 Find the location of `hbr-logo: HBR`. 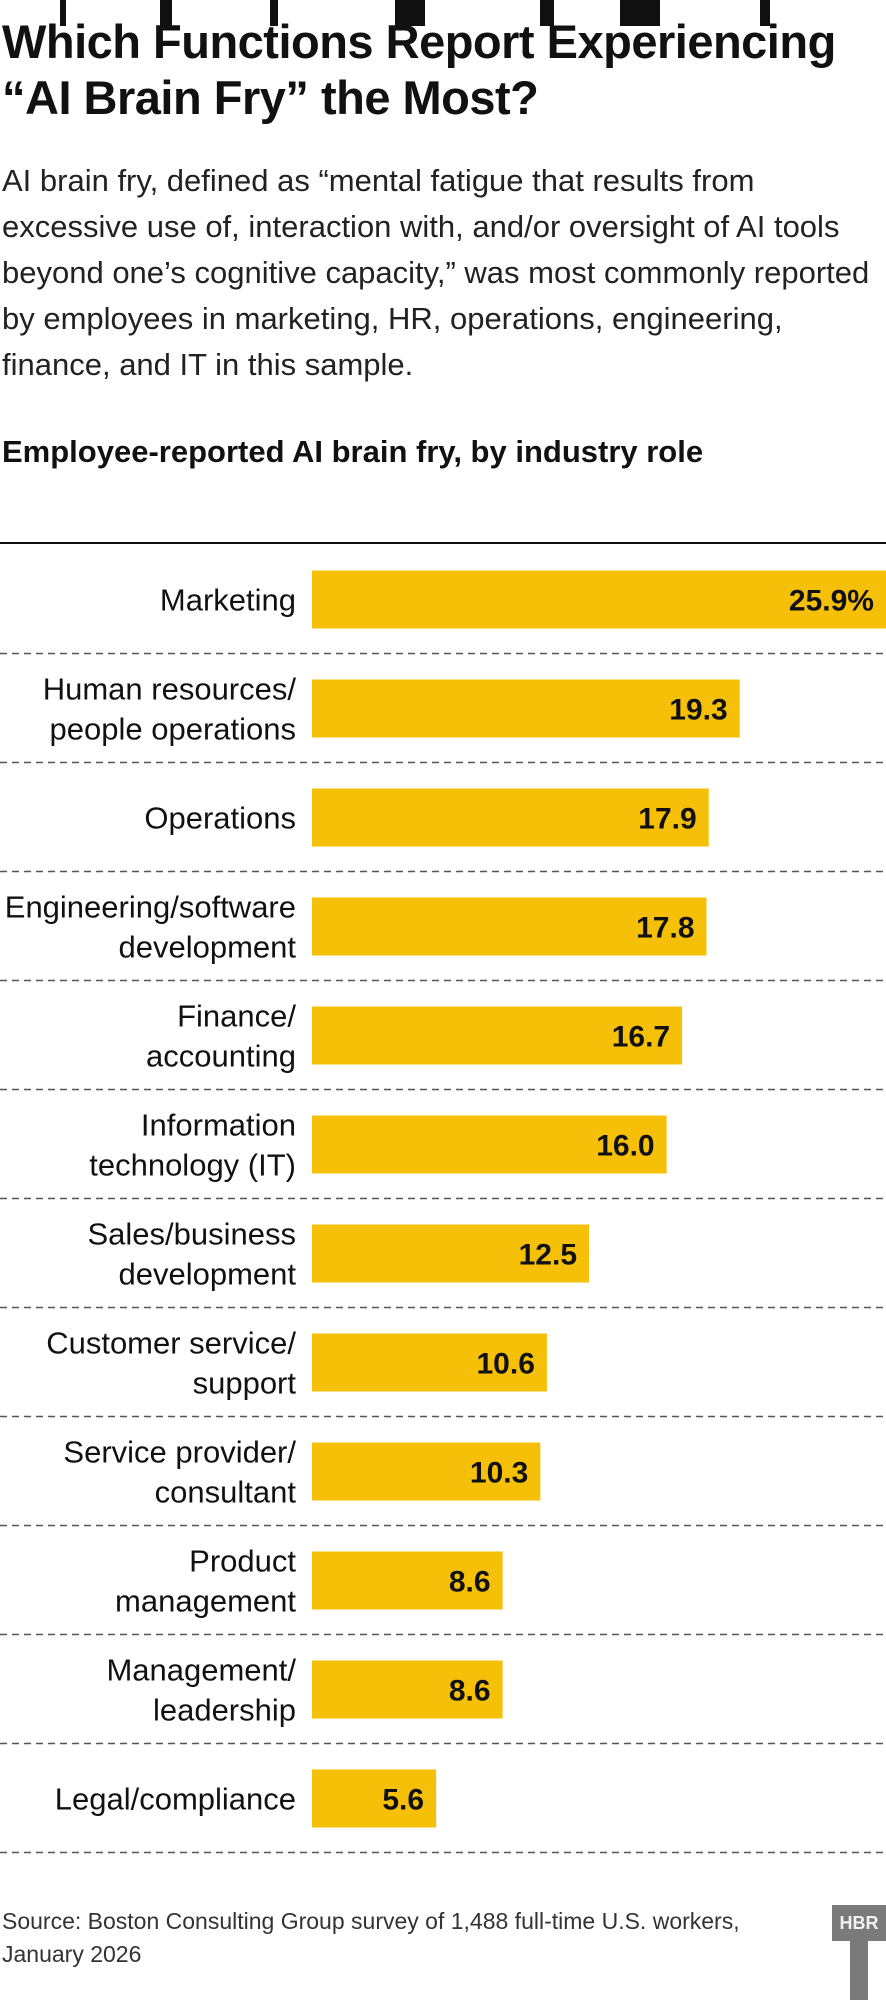

hbr-logo: HBR is located at coordinates (859, 1952).